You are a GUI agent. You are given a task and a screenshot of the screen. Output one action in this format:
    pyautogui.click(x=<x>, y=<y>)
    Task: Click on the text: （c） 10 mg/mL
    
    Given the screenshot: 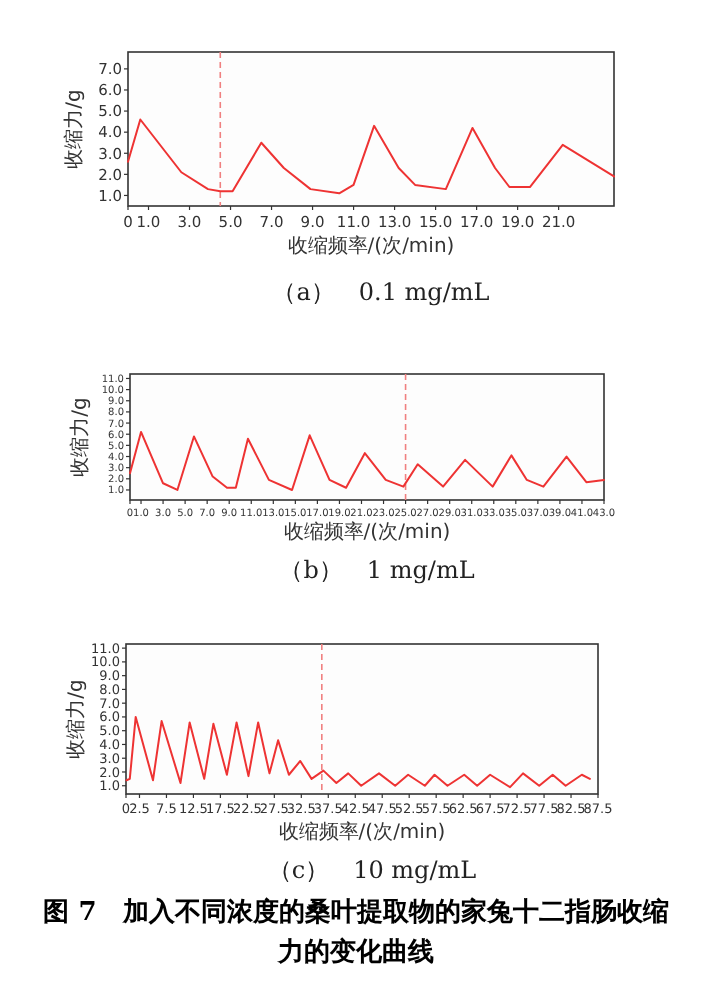 What is the action you would take?
    pyautogui.click(x=372, y=870)
    